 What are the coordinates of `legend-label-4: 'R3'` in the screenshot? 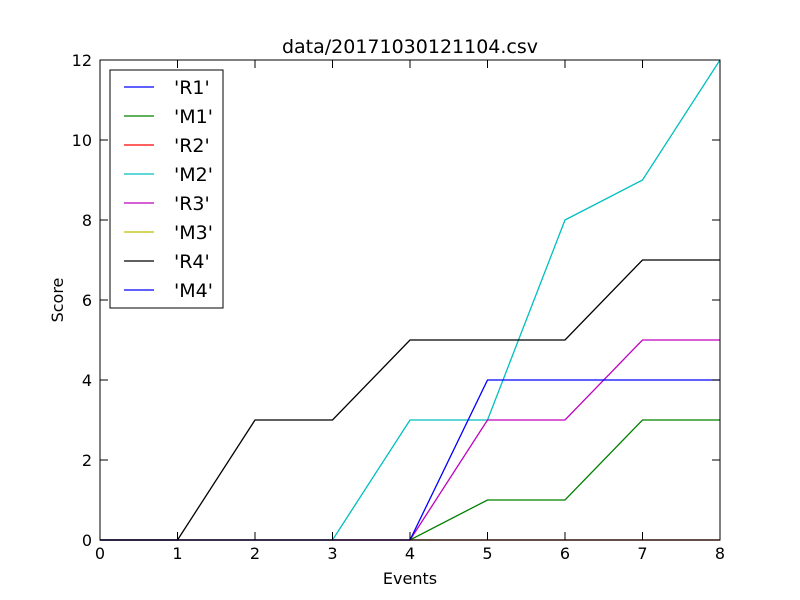 It's located at (192, 204).